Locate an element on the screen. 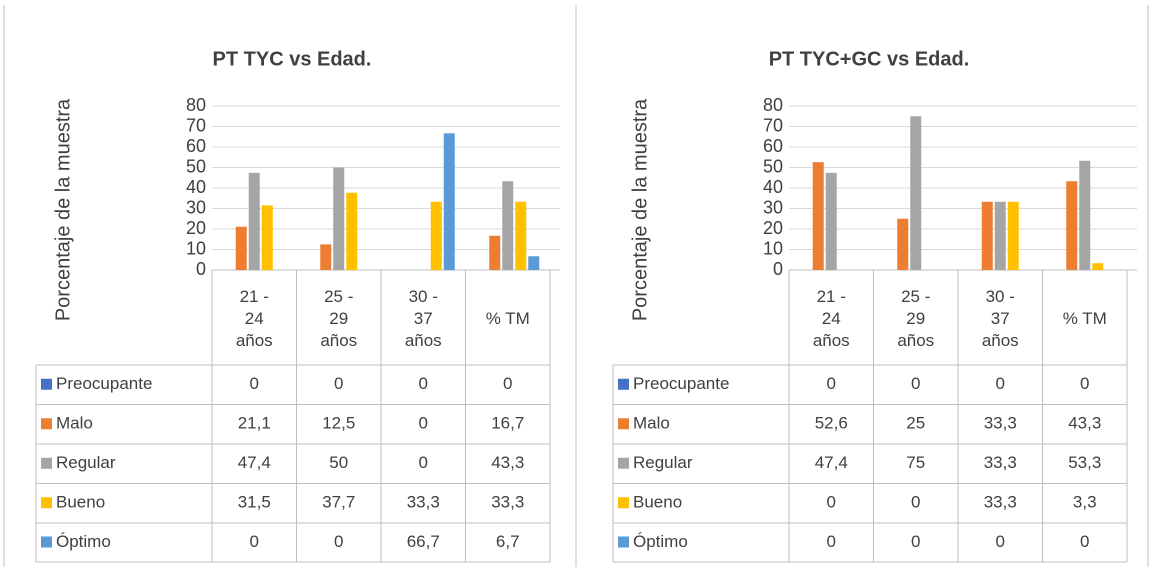 The height and width of the screenshot is (572, 1151). table-value: 12,5 is located at coordinates (338, 423).